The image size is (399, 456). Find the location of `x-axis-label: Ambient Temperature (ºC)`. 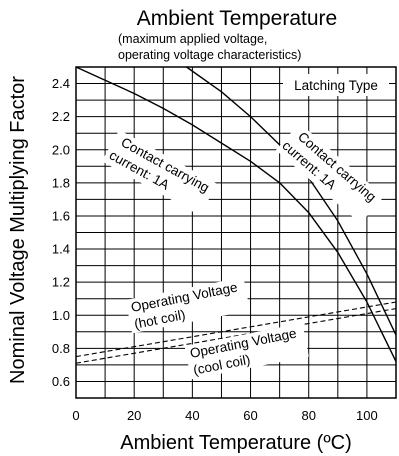

x-axis-label: Ambient Temperature (ºC) is located at coordinates (235, 443).